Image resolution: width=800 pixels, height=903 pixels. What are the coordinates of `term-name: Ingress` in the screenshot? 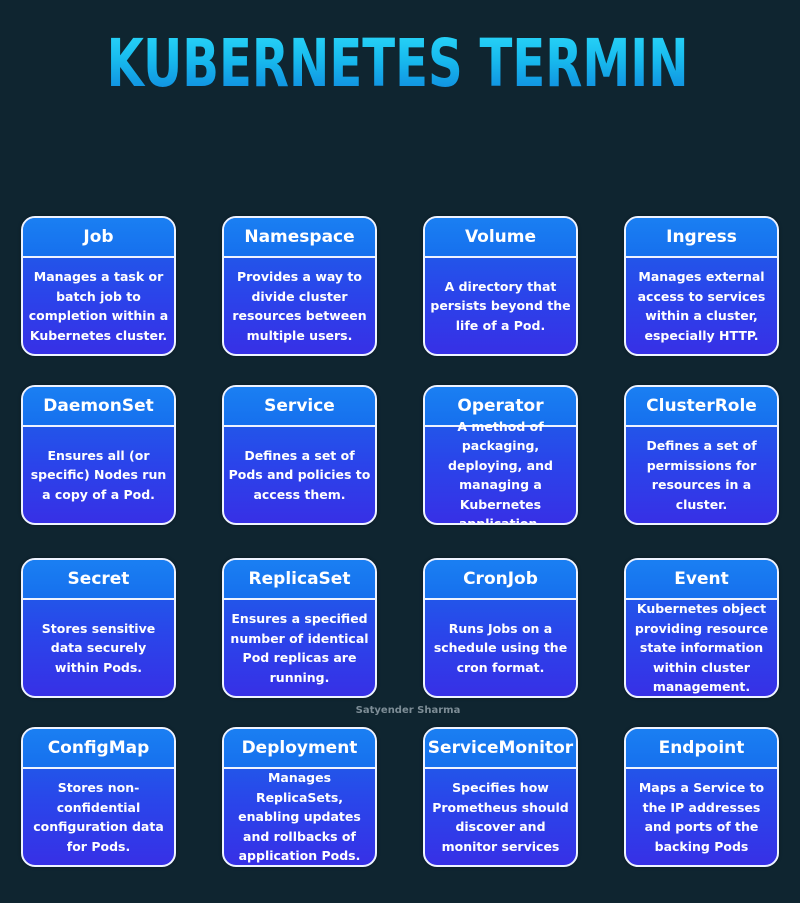 It's located at (701, 238).